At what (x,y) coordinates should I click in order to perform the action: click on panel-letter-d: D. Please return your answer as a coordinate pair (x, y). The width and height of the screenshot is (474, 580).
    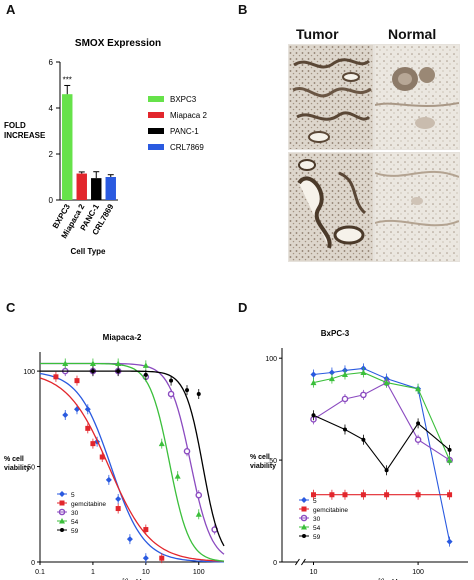
    Looking at the image, I should click on (243, 307).